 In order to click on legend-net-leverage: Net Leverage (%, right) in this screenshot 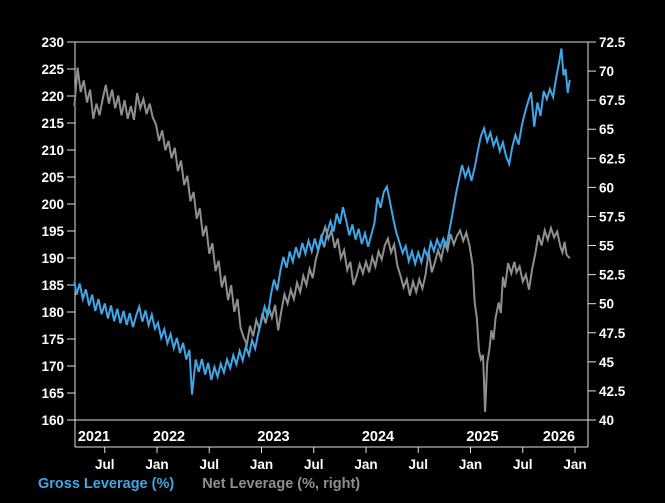, I will do `click(281, 484)`.